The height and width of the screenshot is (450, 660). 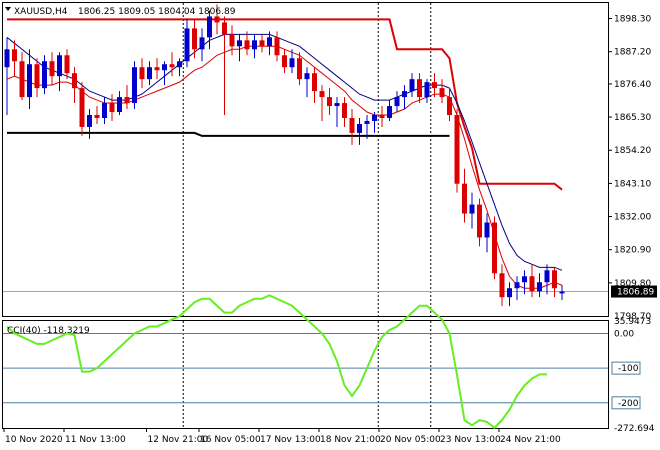 What do you see at coordinates (626, 368) in the screenshot?
I see `cci-level-tag` at bounding box center [626, 368].